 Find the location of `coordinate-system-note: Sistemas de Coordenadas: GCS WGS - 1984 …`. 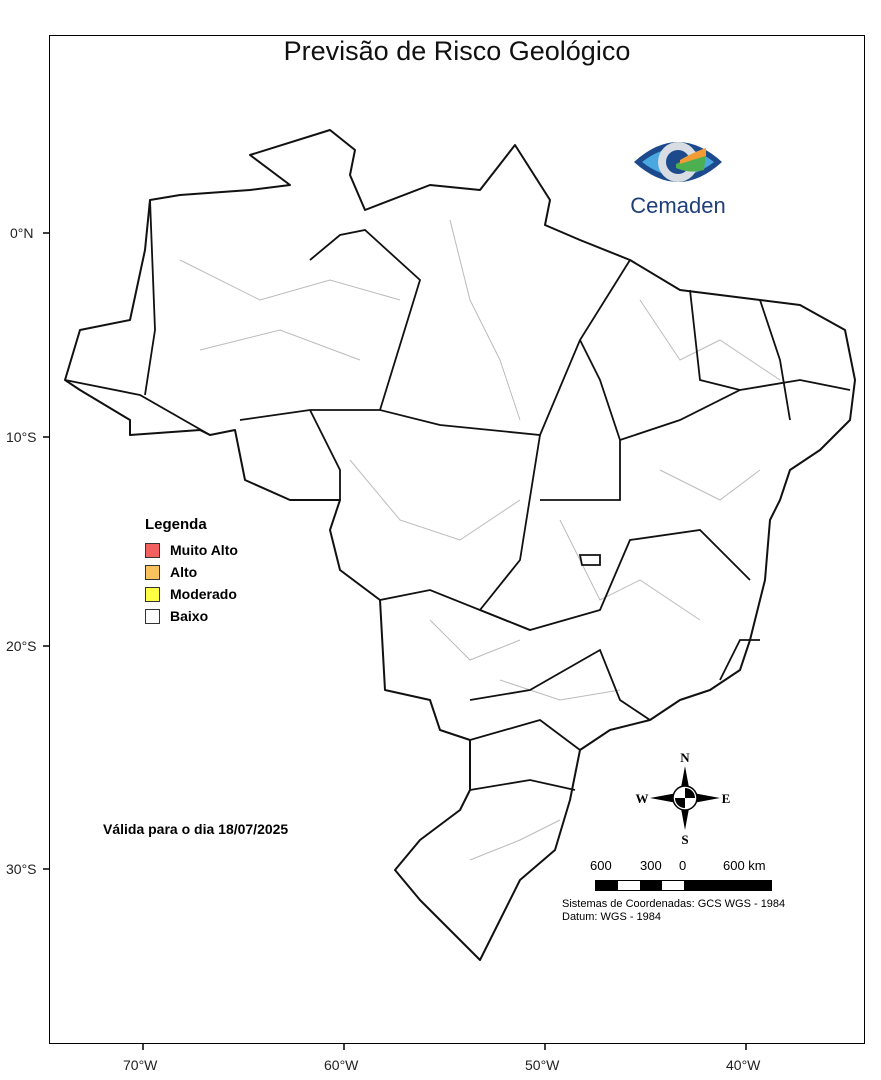

coordinate-system-note: Sistemas de Coordenadas: GCS WGS - 1984 … is located at coordinates (673, 911).